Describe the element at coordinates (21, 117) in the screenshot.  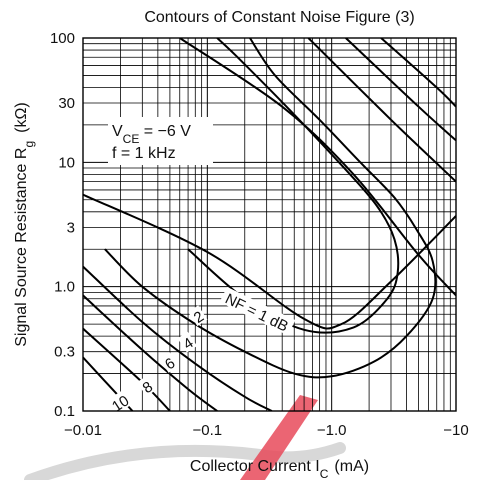
I see `y-axis-label-unit: (kΩ)` at that location.